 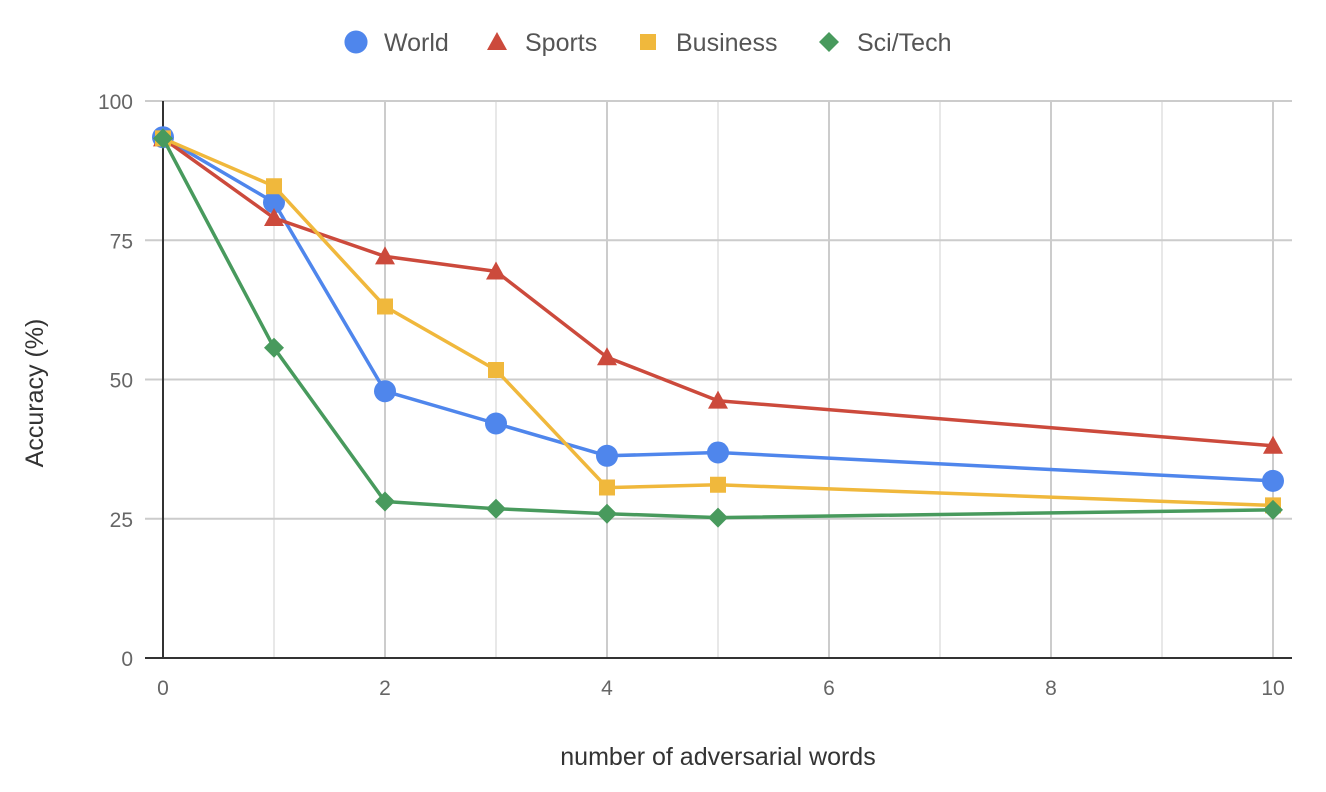 I want to click on x-tick-label: 6, so click(x=829, y=688).